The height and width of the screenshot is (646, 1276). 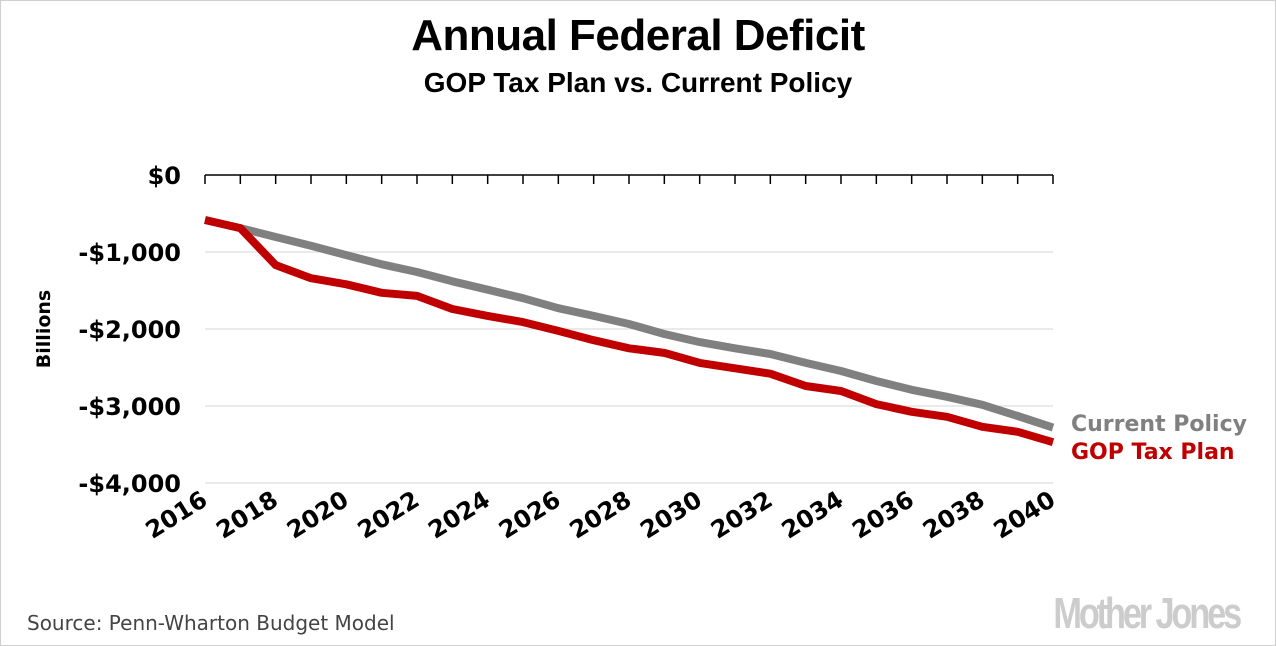 I want to click on y-axis-tick-labels: $0 -$1,000 -$2,000 -$3,000 -$4,000, so click(x=129, y=330).